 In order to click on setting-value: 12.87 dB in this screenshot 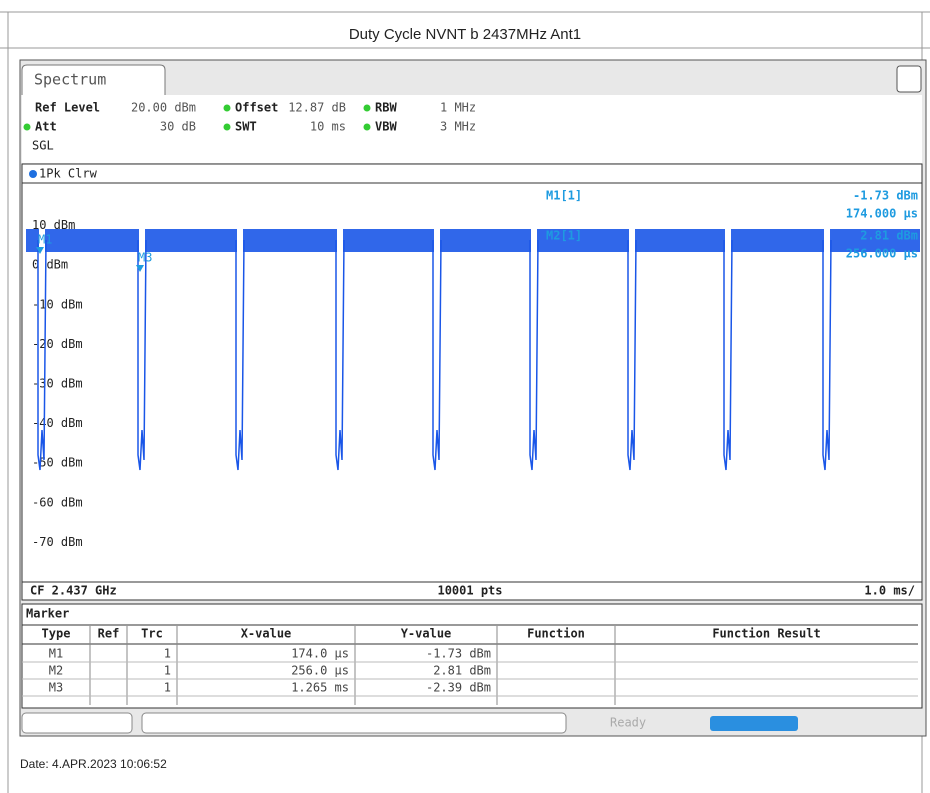, I will do `click(317, 108)`.